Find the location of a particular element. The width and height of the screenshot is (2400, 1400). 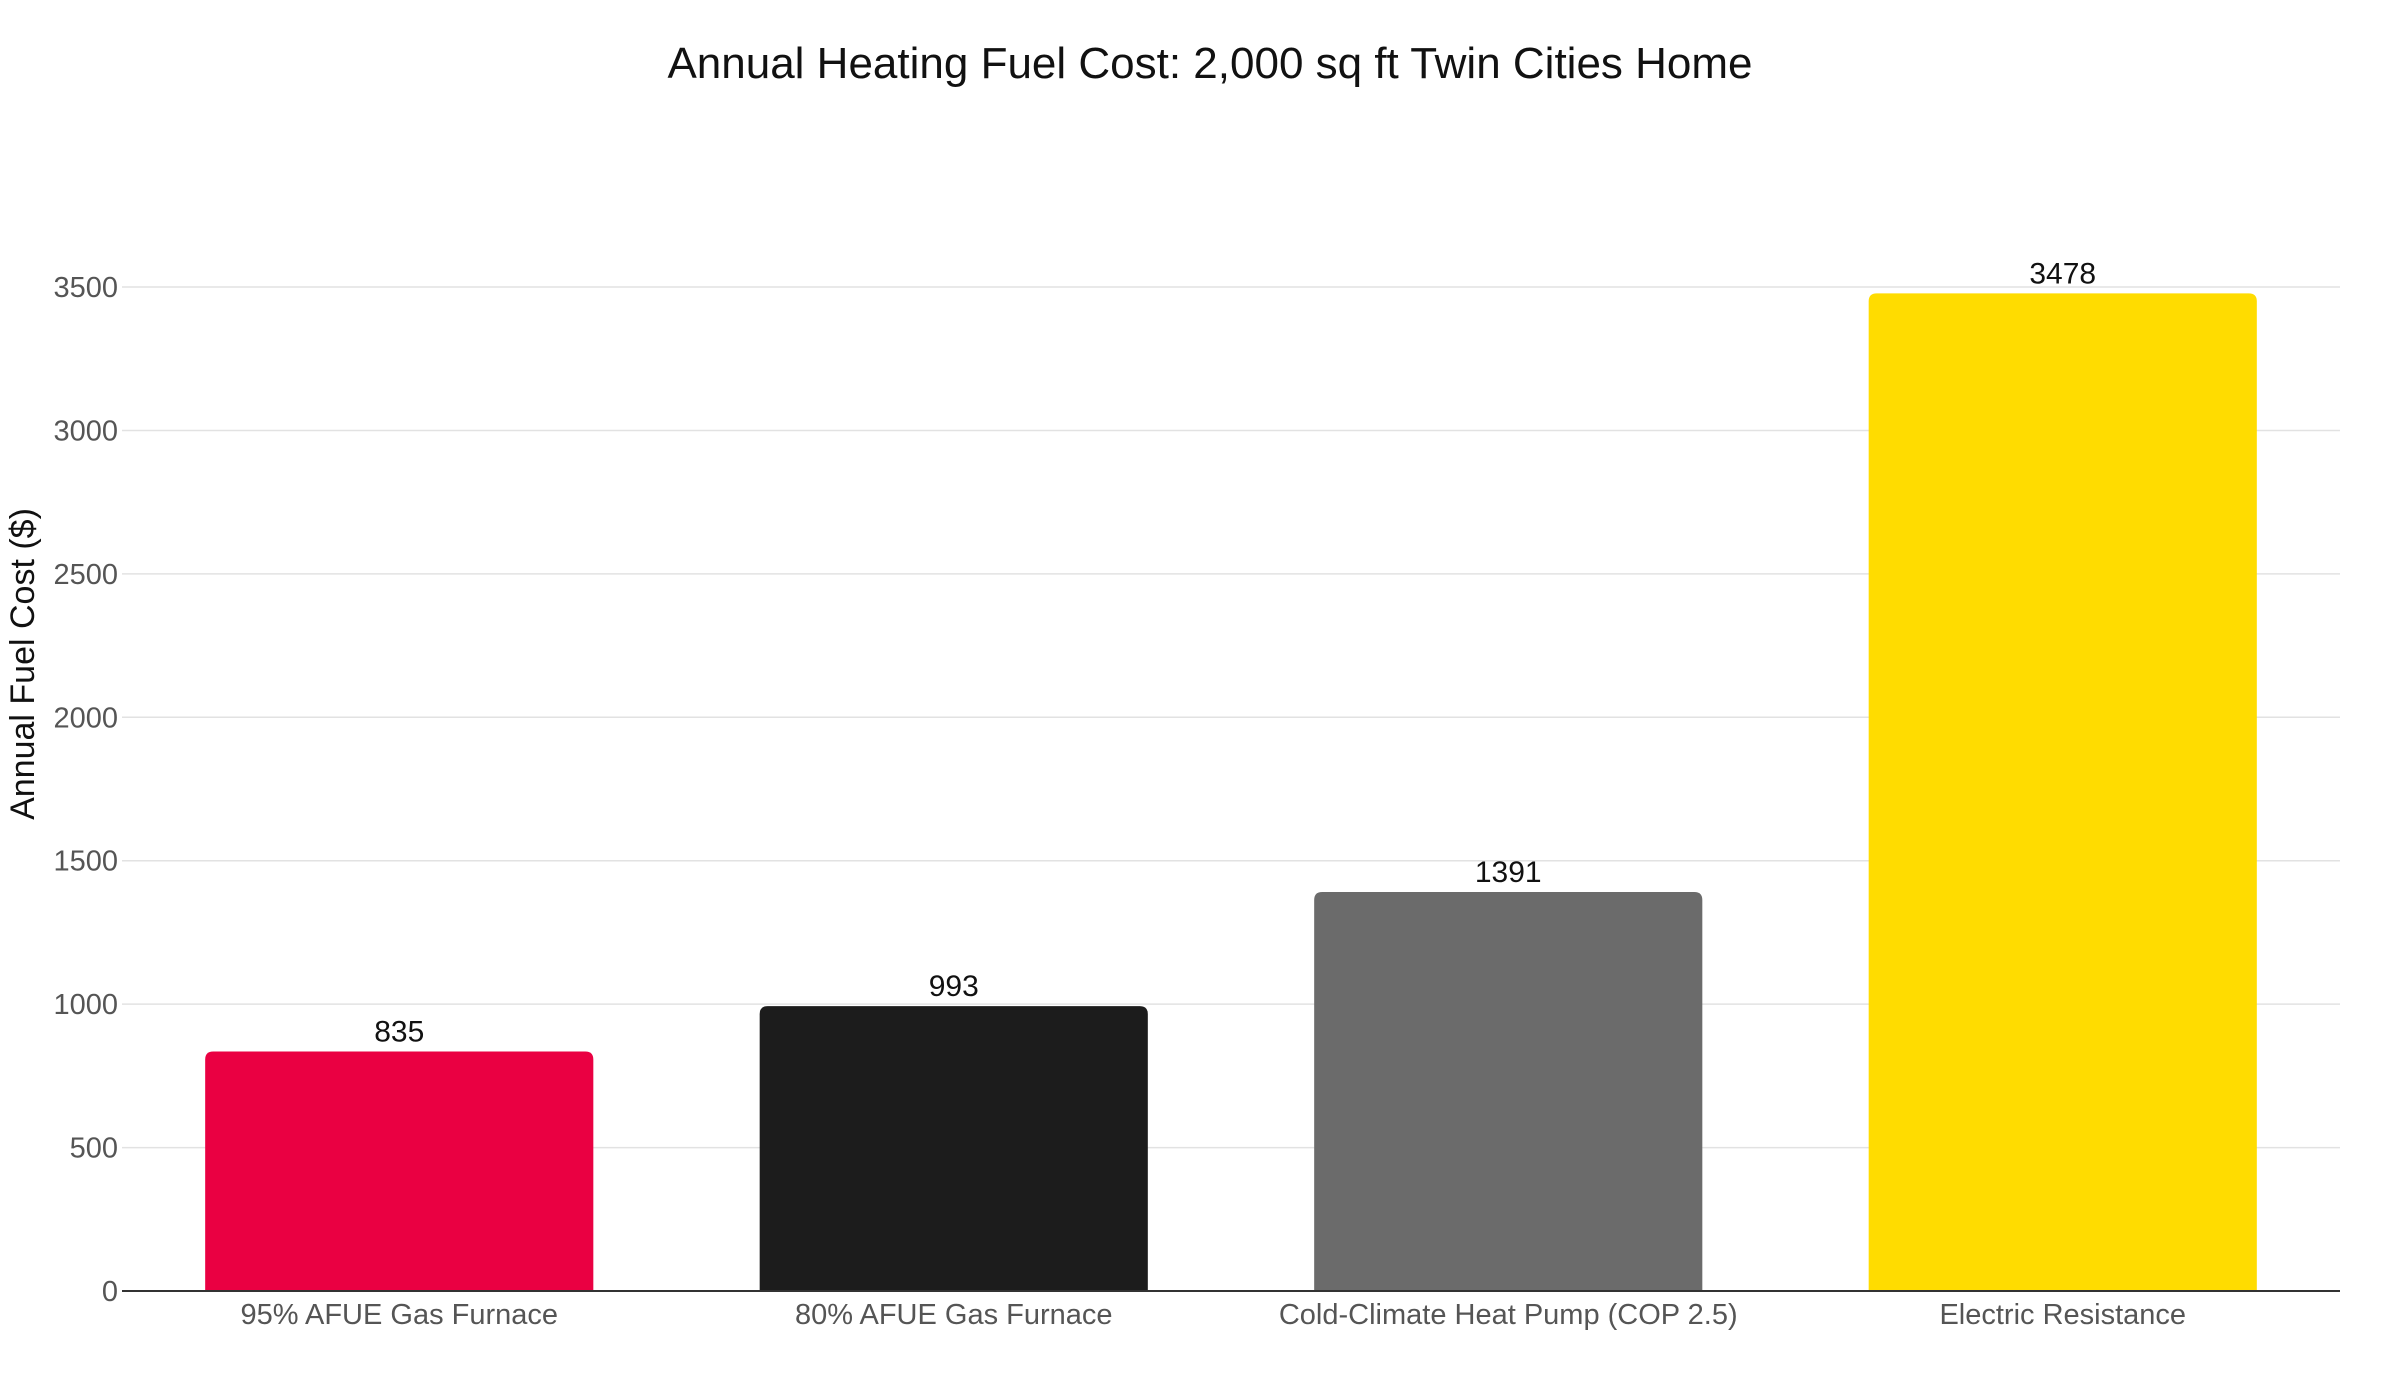

y-tick-label: 0 is located at coordinates (110, 1292).